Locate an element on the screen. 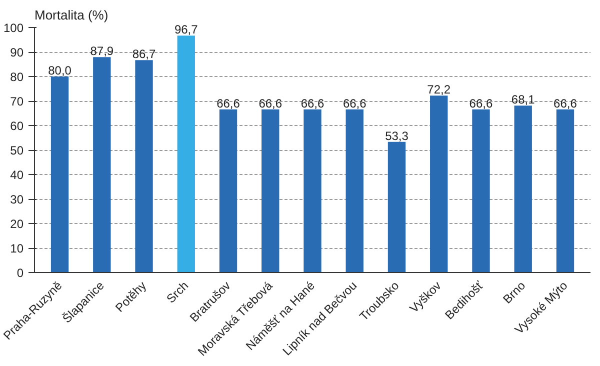 The width and height of the screenshot is (600, 366). y-tick-label: 10 is located at coordinates (17, 249).